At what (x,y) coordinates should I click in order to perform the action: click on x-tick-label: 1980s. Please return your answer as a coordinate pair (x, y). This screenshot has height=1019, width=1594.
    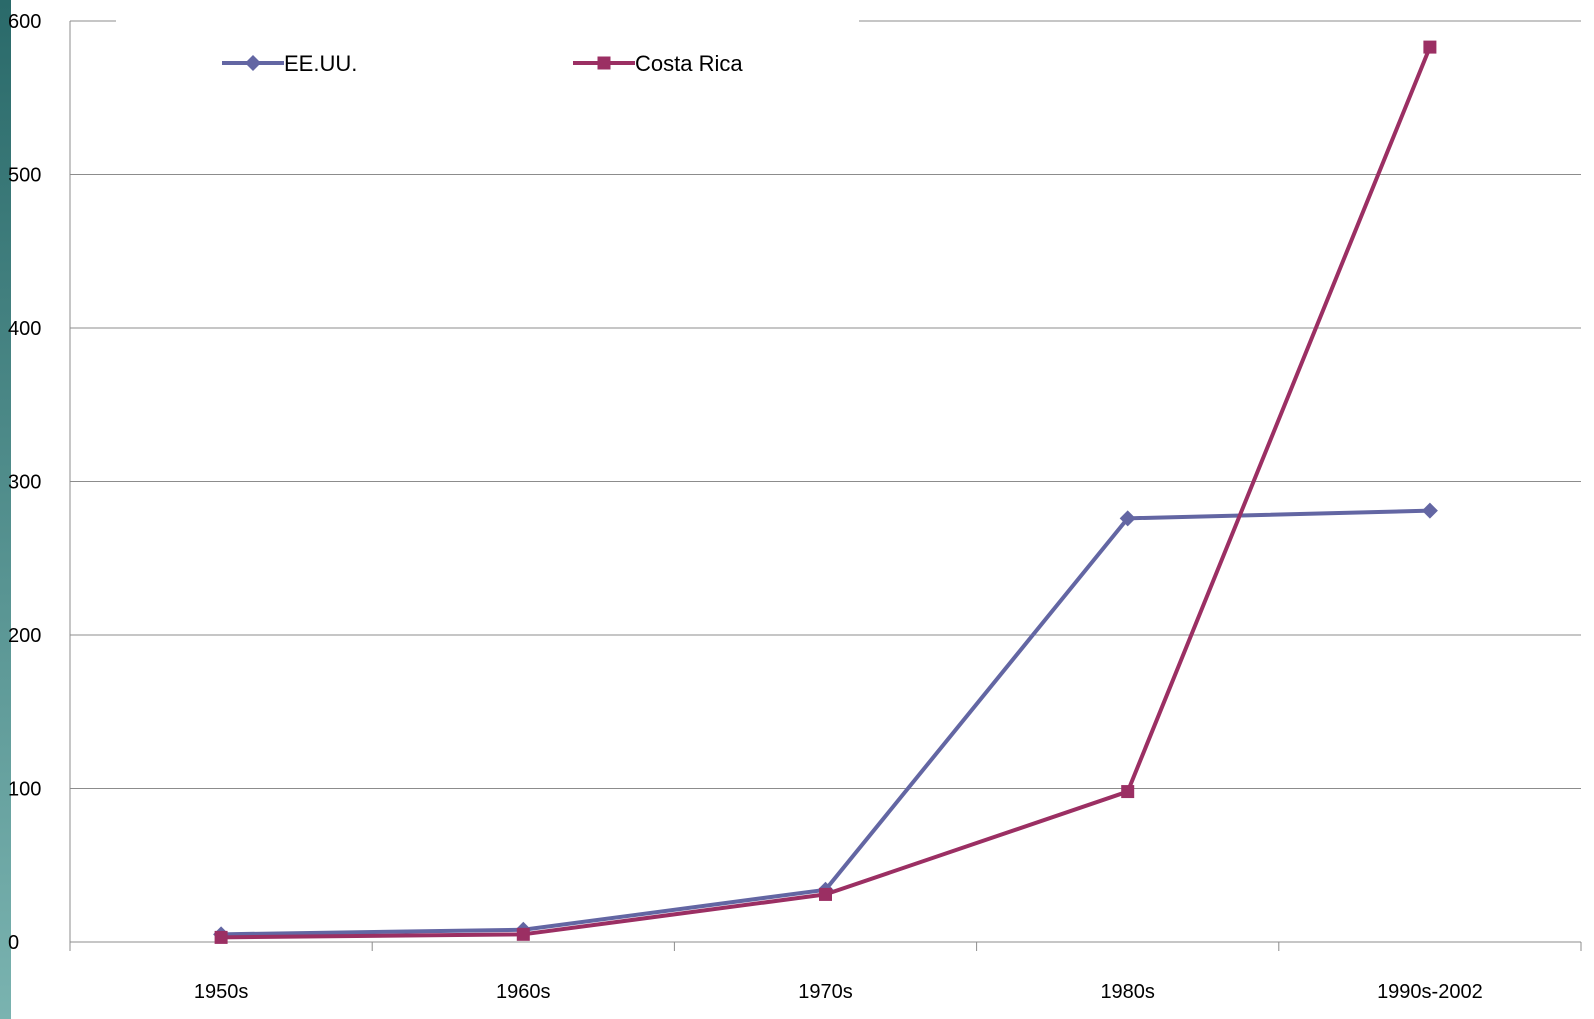
    Looking at the image, I should click on (1127, 992).